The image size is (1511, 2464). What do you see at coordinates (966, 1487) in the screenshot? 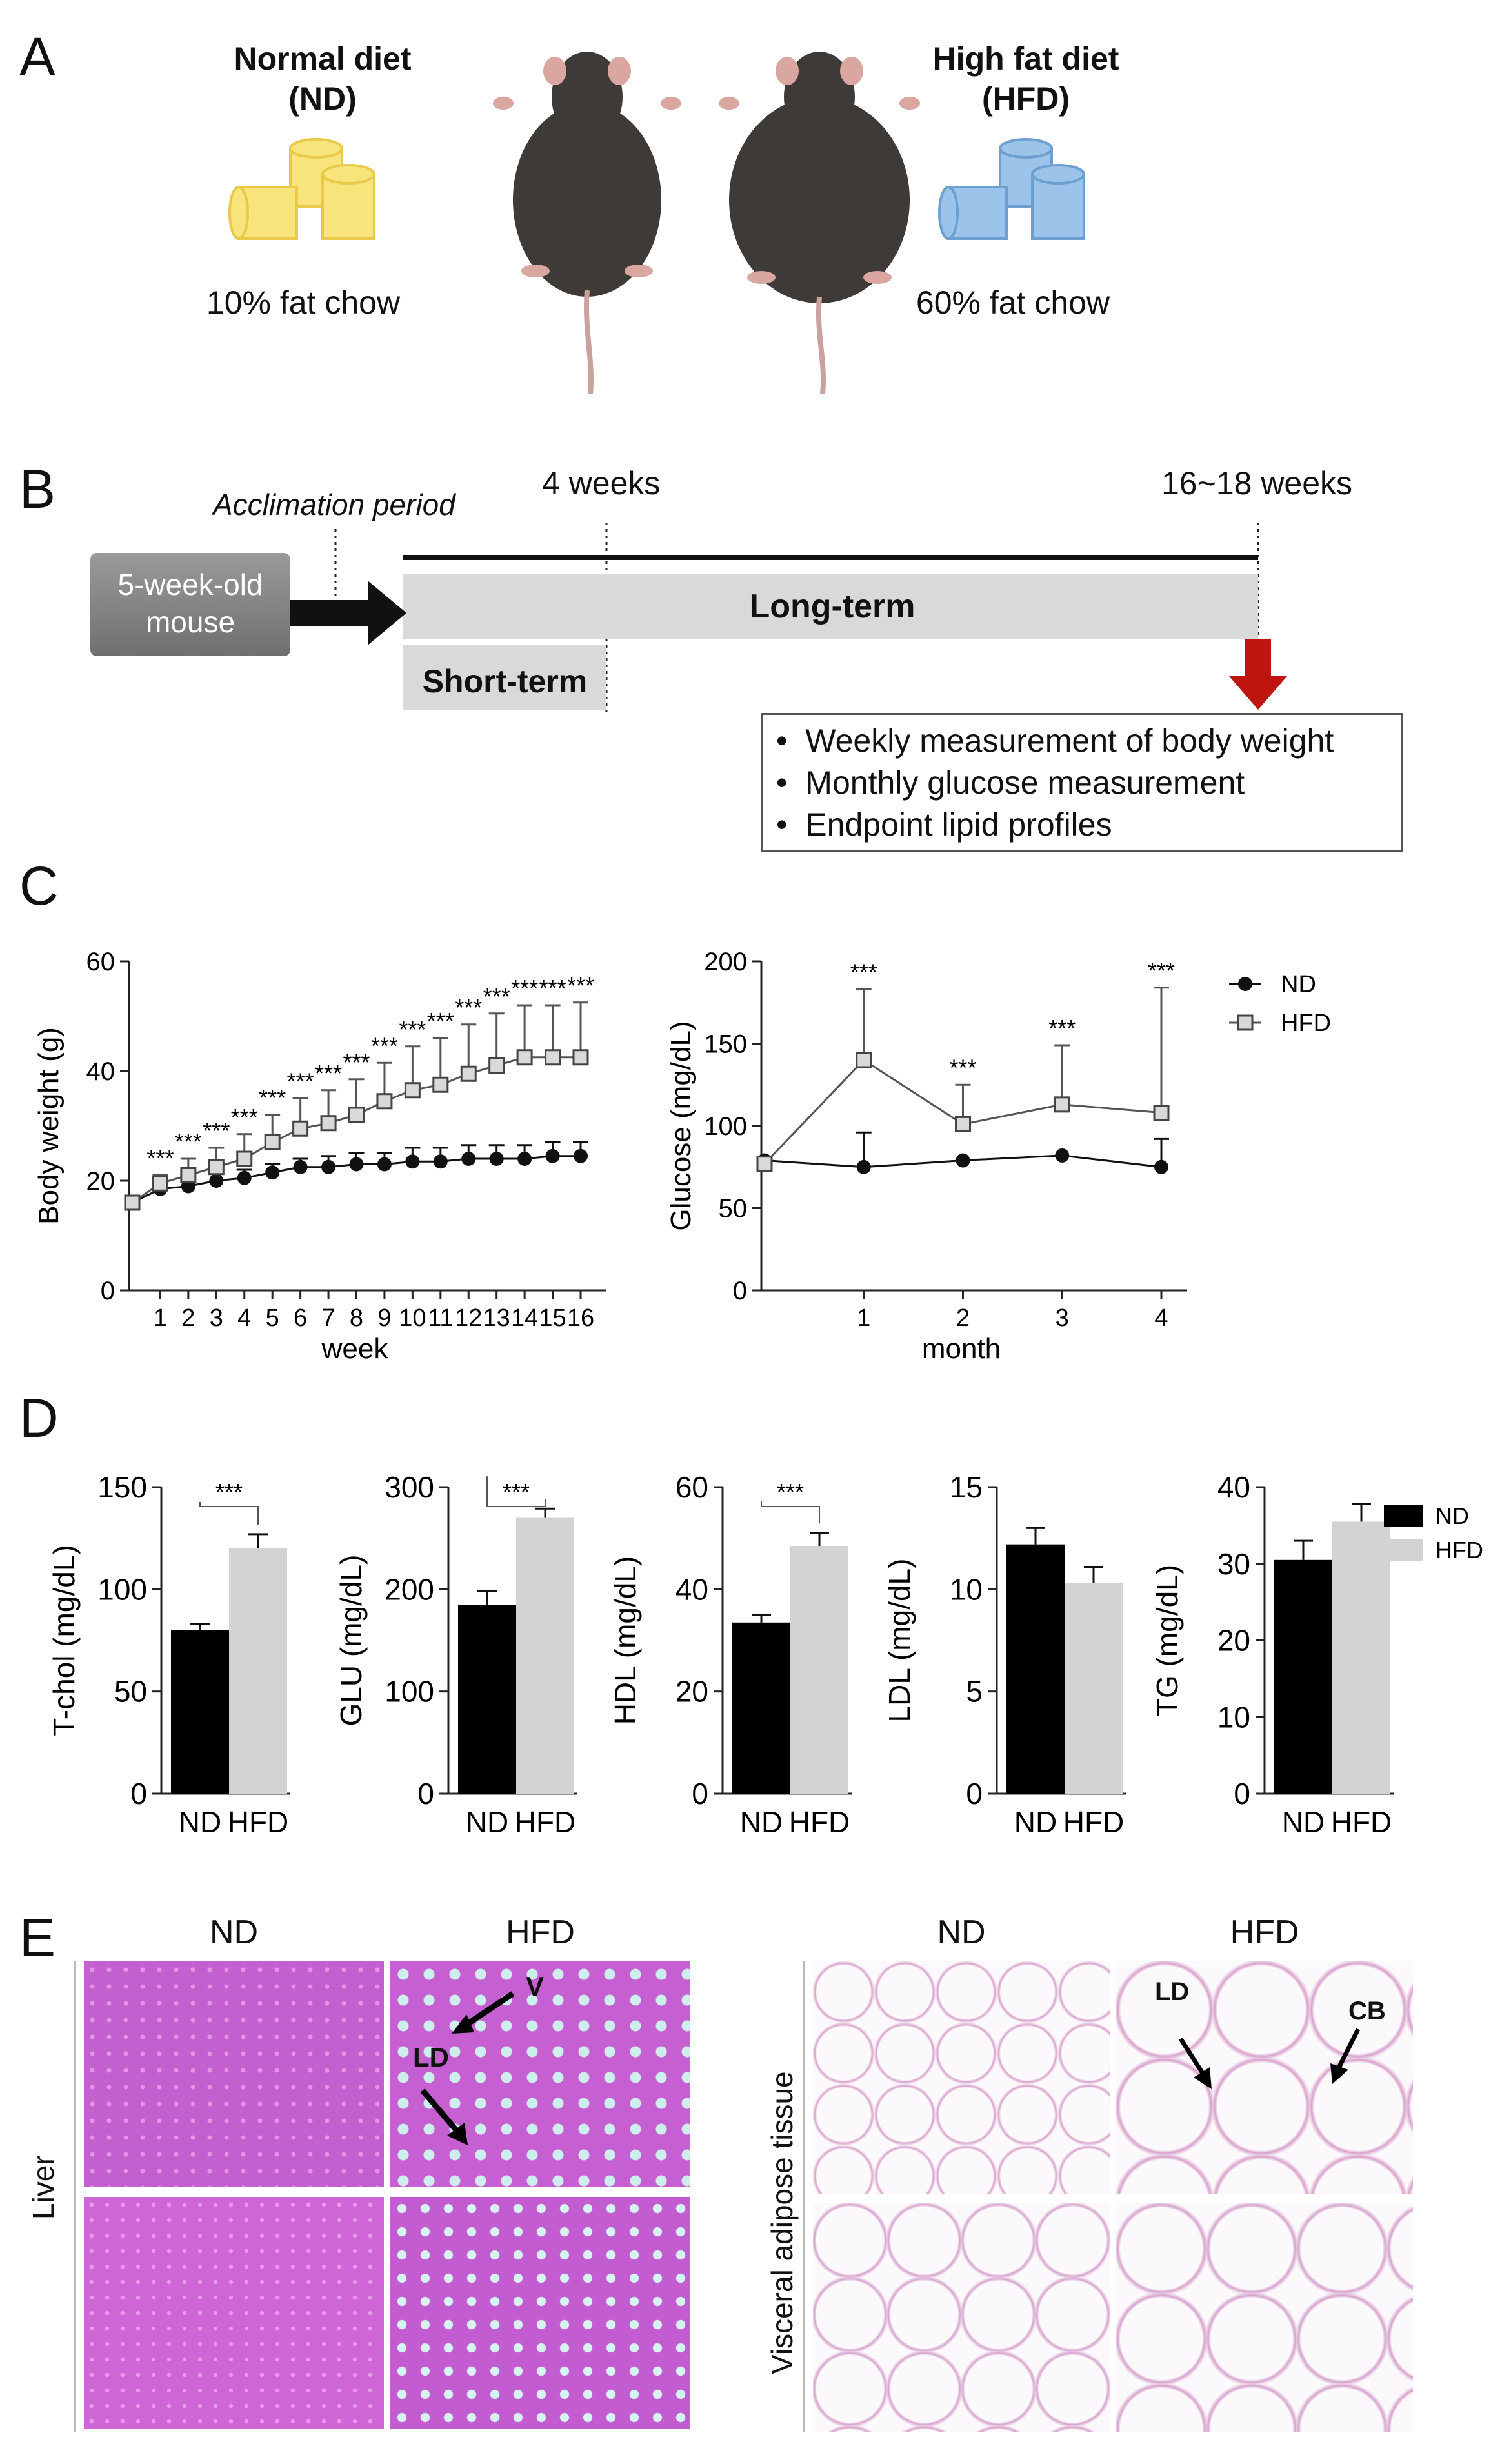
I see `y-tick-label: 15` at bounding box center [966, 1487].